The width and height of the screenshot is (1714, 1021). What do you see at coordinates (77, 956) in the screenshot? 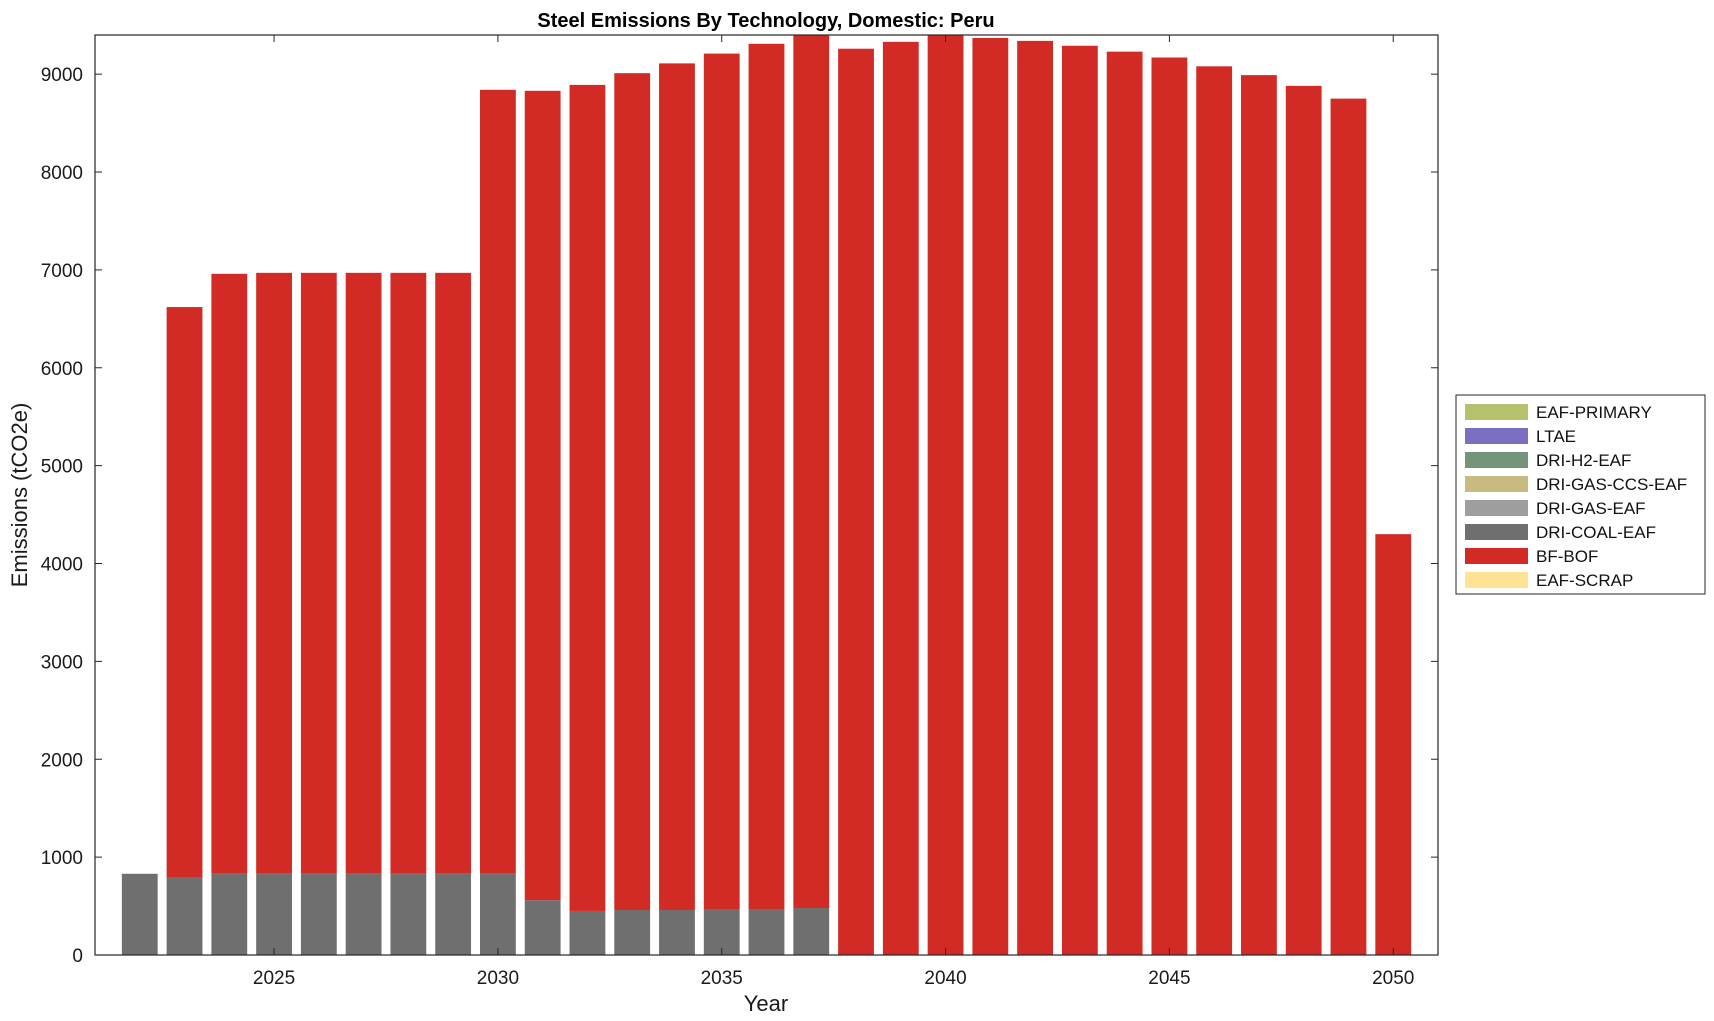
I see `y-tick-label: 0` at bounding box center [77, 956].